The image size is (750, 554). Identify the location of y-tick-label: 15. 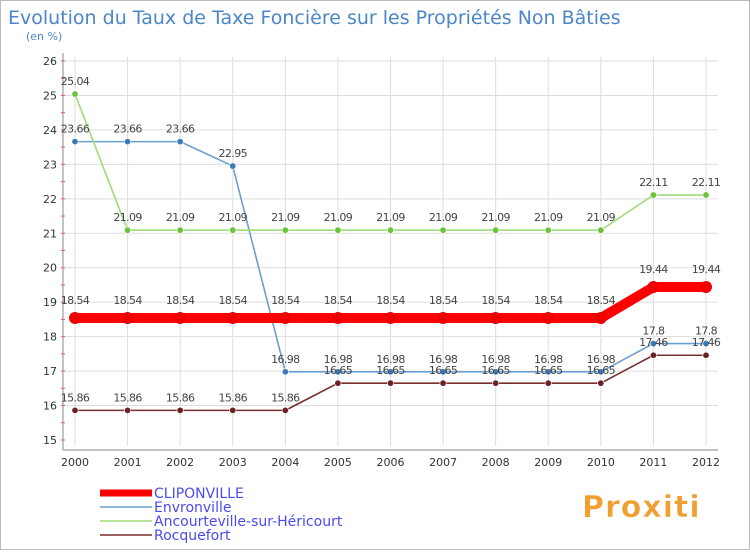
(50, 440).